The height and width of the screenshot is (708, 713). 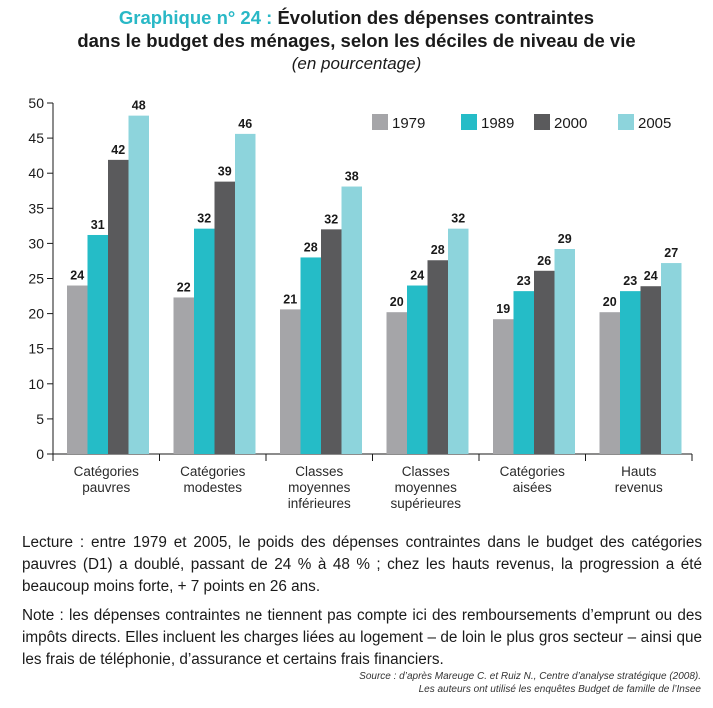 What do you see at coordinates (36, 208) in the screenshot?
I see `y-tick-label: 35` at bounding box center [36, 208].